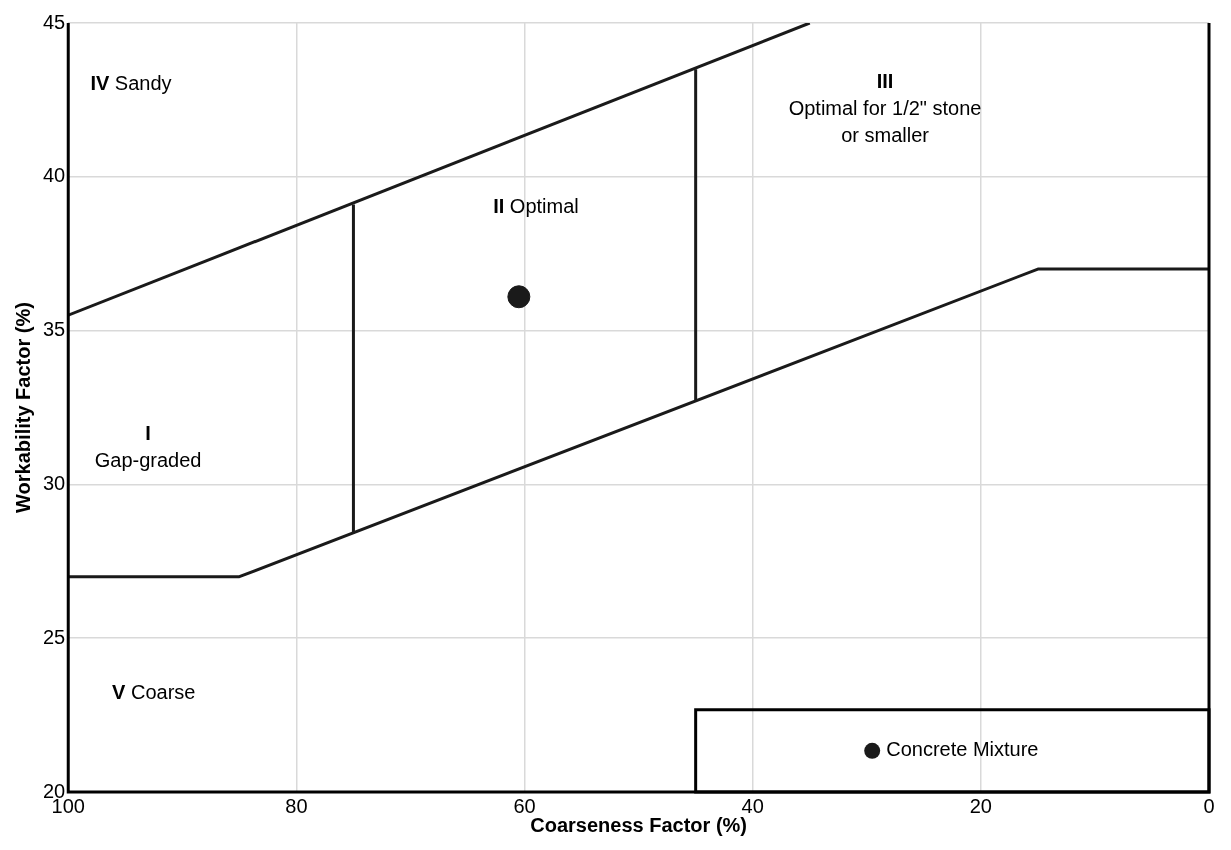 This screenshot has width=1231, height=850. What do you see at coordinates (536, 206) in the screenshot?
I see `annotation: II Optimal` at bounding box center [536, 206].